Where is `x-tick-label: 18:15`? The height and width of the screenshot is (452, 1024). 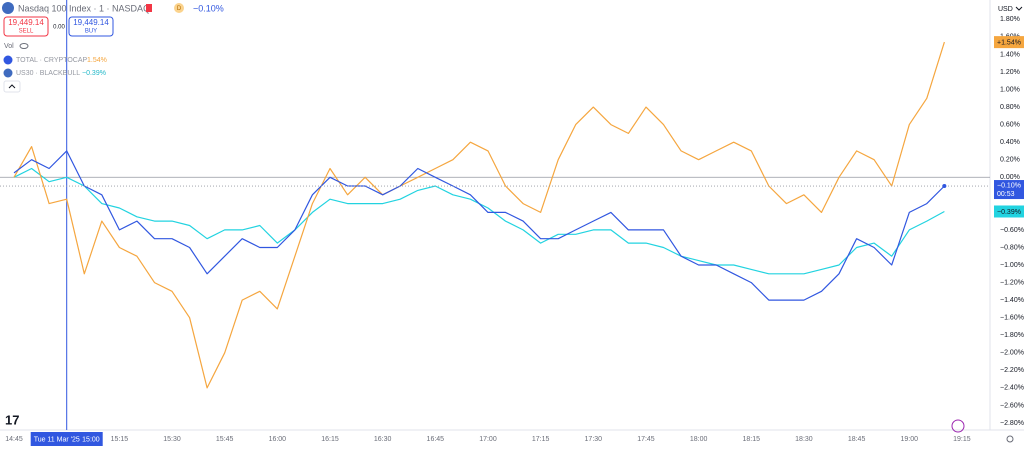 x-tick-label: 18:15 is located at coordinates (752, 439).